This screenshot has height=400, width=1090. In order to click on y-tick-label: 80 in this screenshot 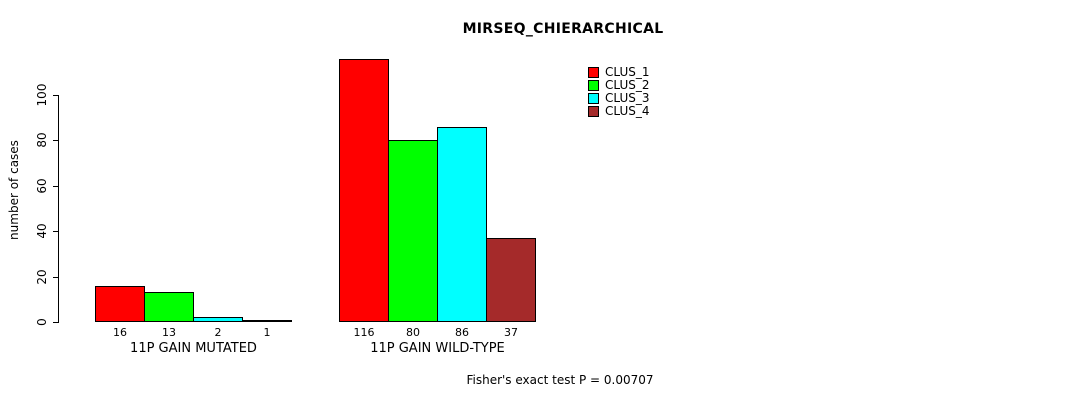, I will do `click(42, 140)`.